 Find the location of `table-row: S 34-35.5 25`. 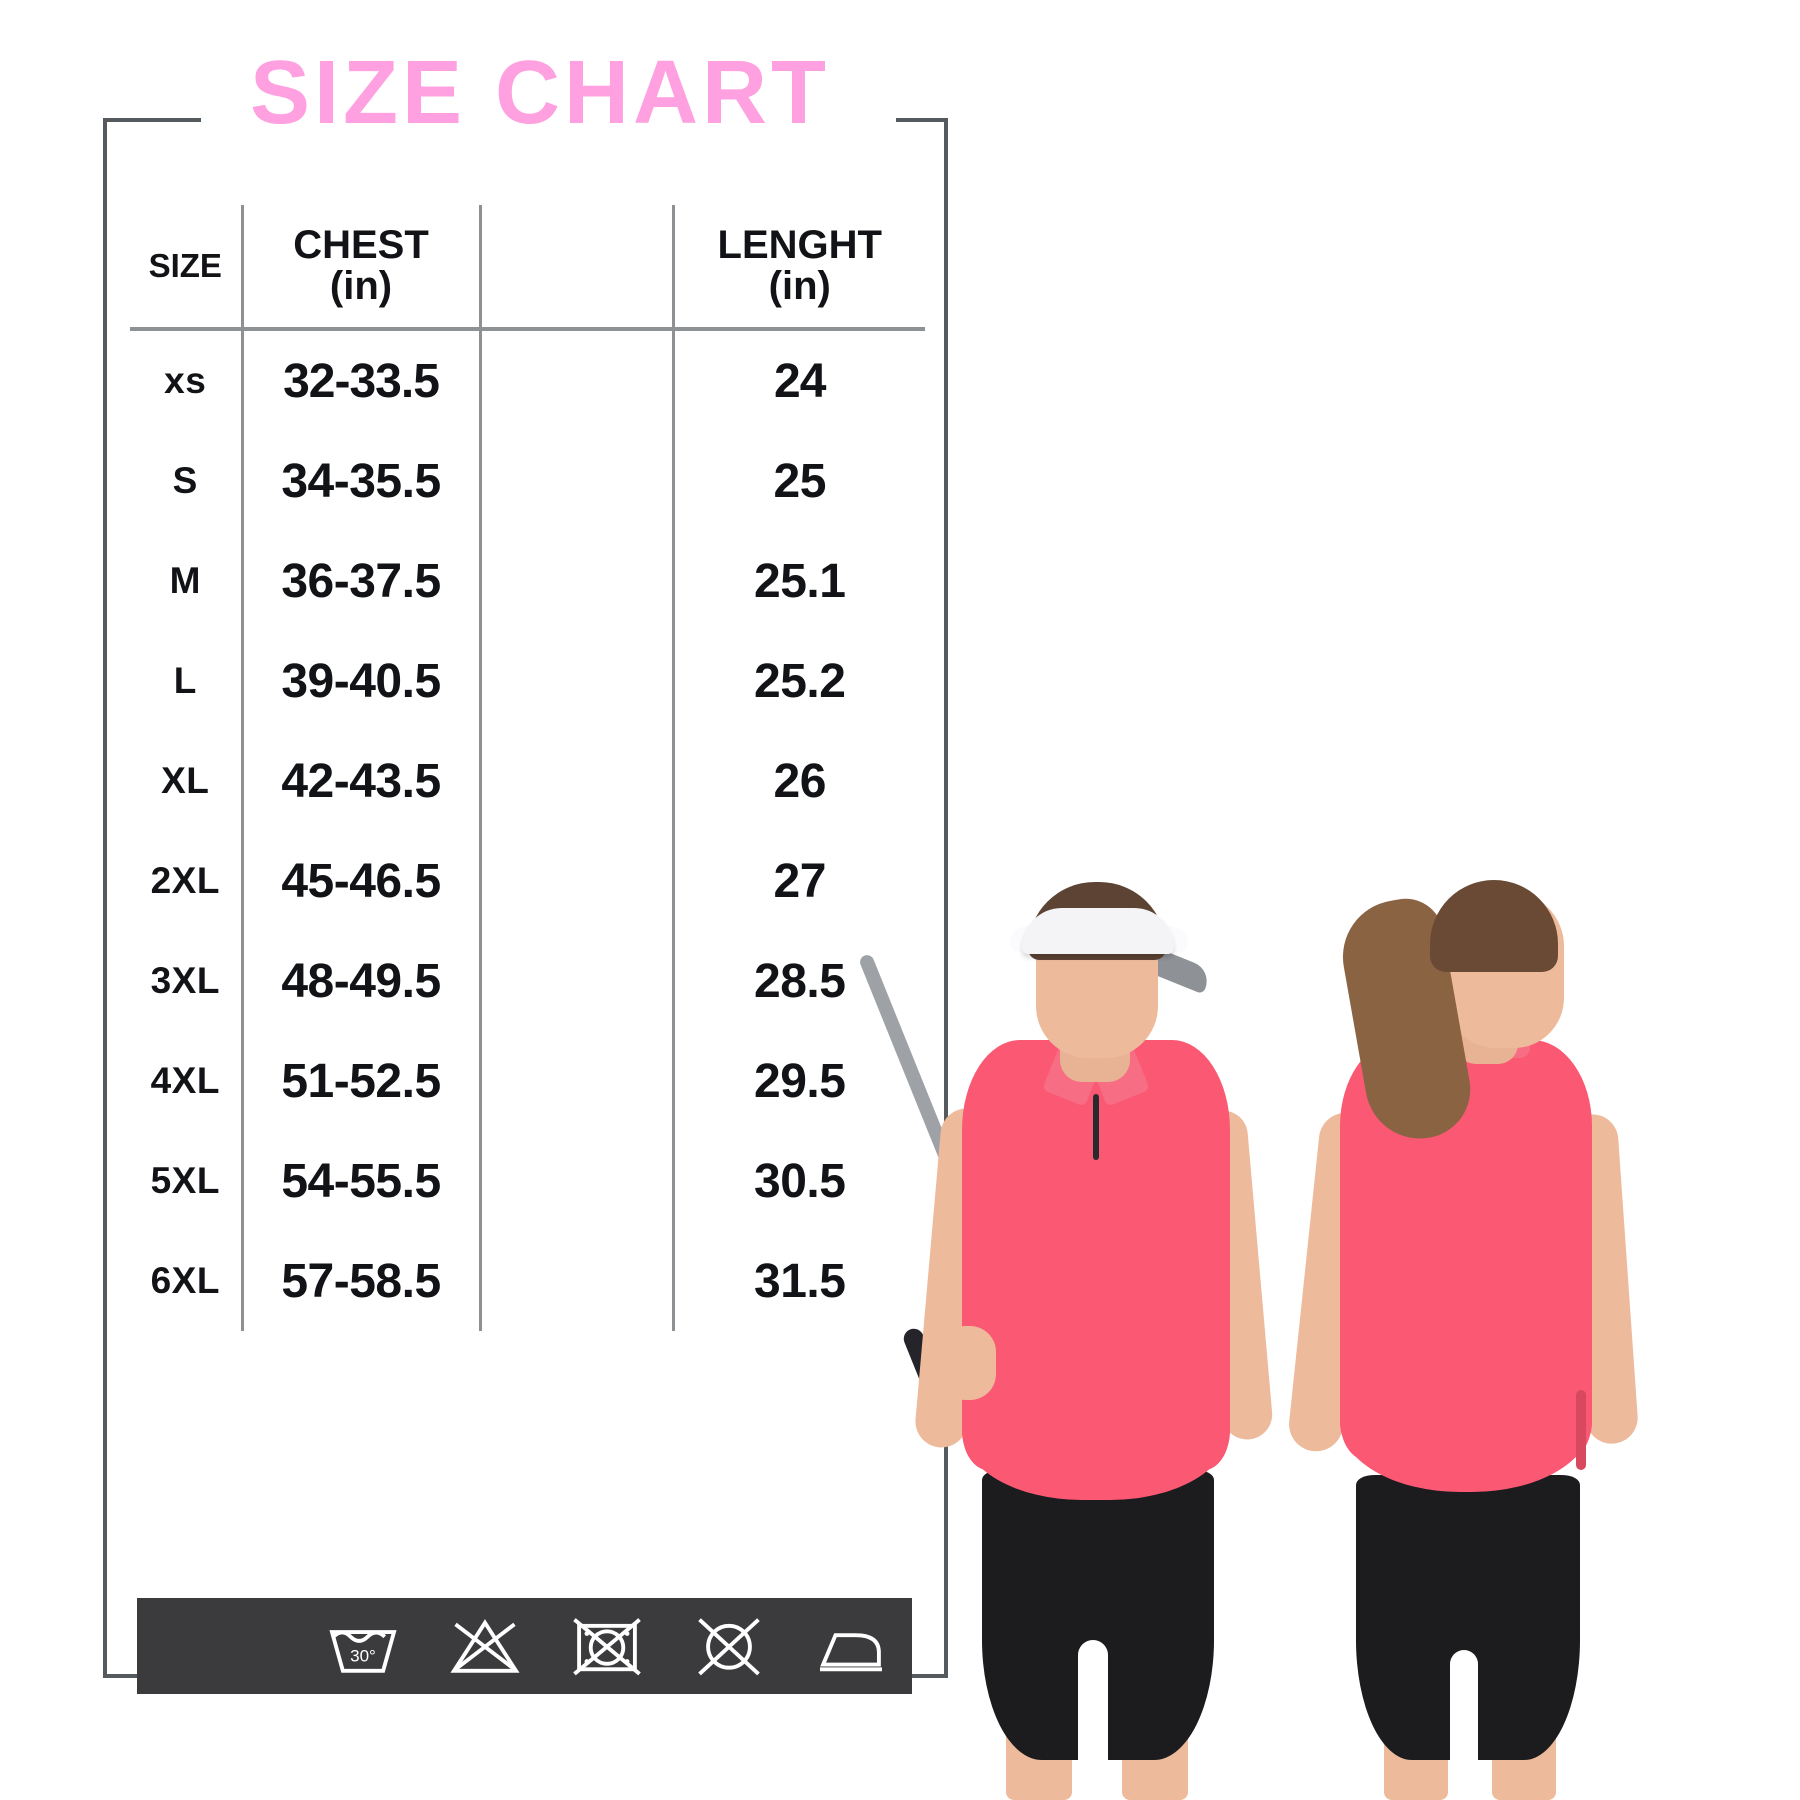

table-row: S 34-35.5 25 is located at coordinates (527, 481).